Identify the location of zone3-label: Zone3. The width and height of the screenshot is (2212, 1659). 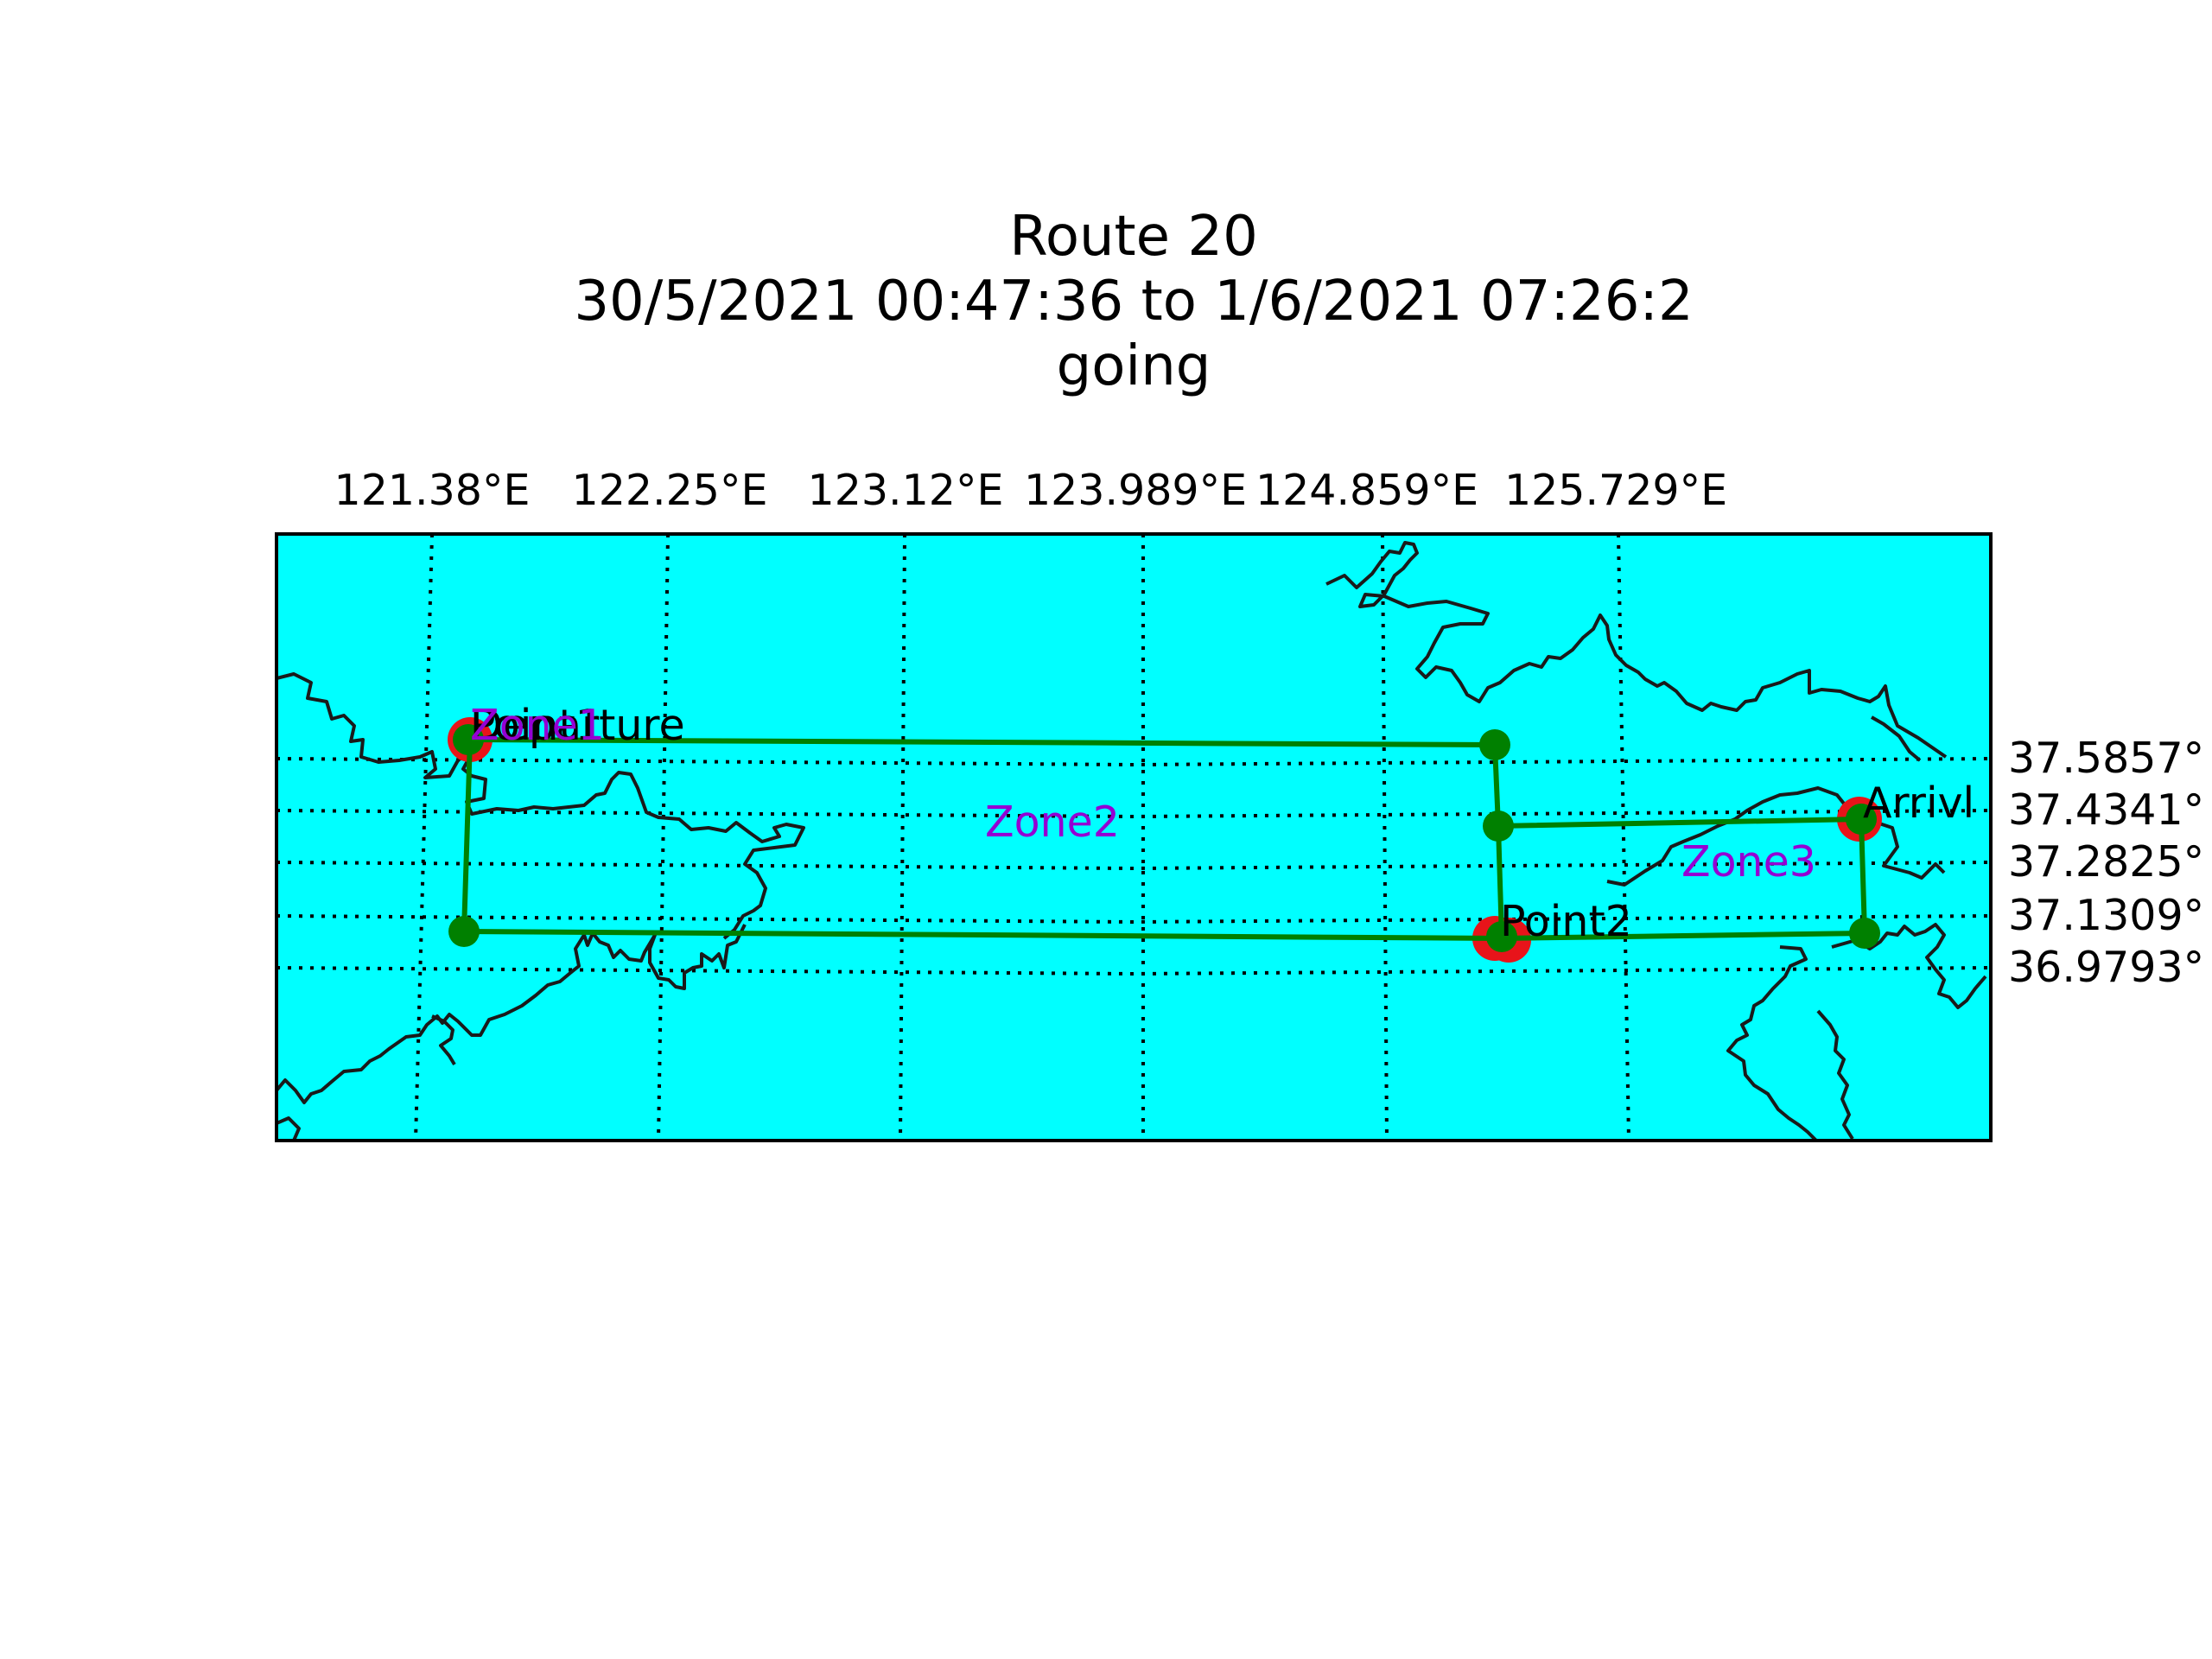
(1748, 862).